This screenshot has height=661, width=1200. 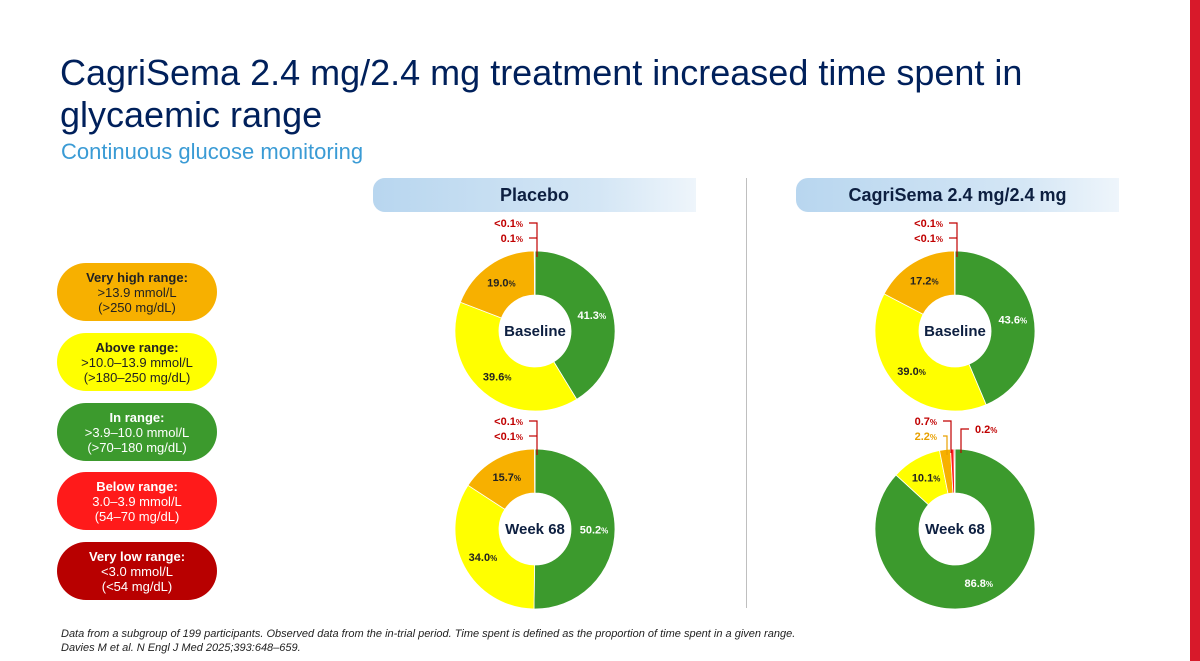 I want to click on donut-placebo-baseline: 41.3% 39.6% 19.0% Baseline <0.1% 0.1%, so click(x=535, y=315).